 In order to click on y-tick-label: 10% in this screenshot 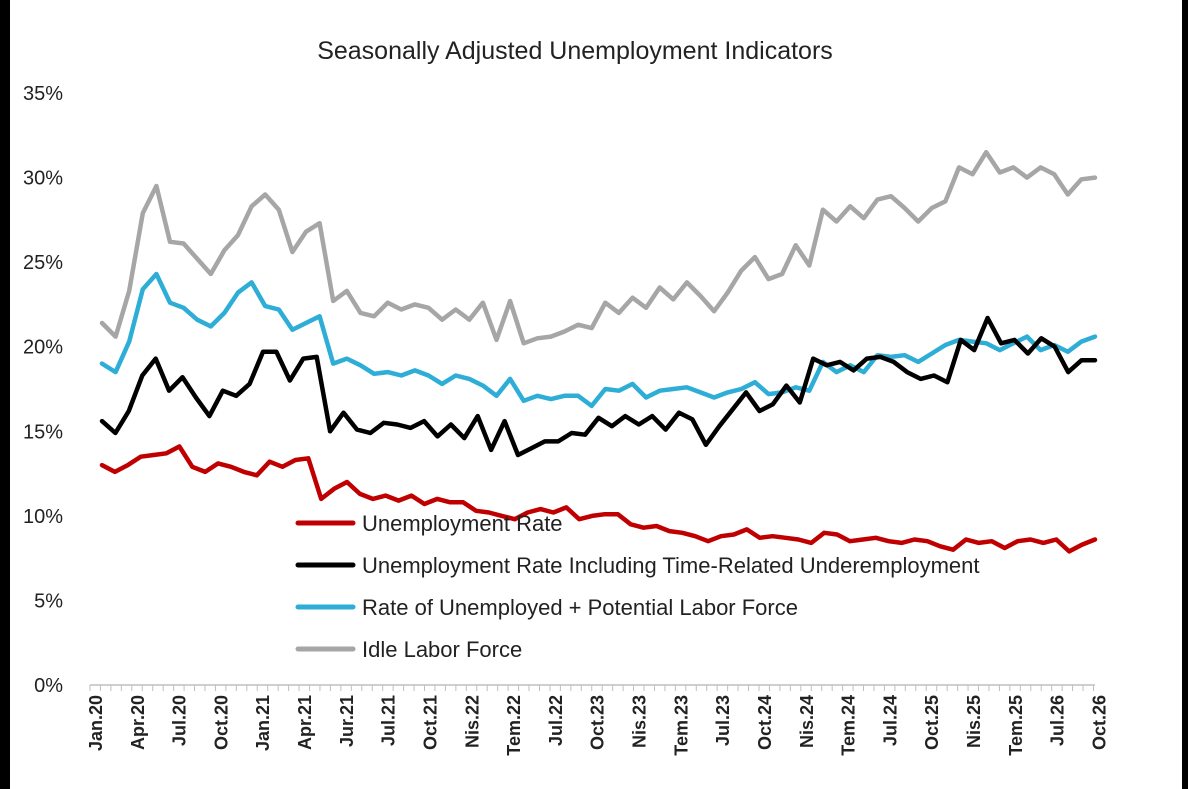, I will do `click(43, 517)`.